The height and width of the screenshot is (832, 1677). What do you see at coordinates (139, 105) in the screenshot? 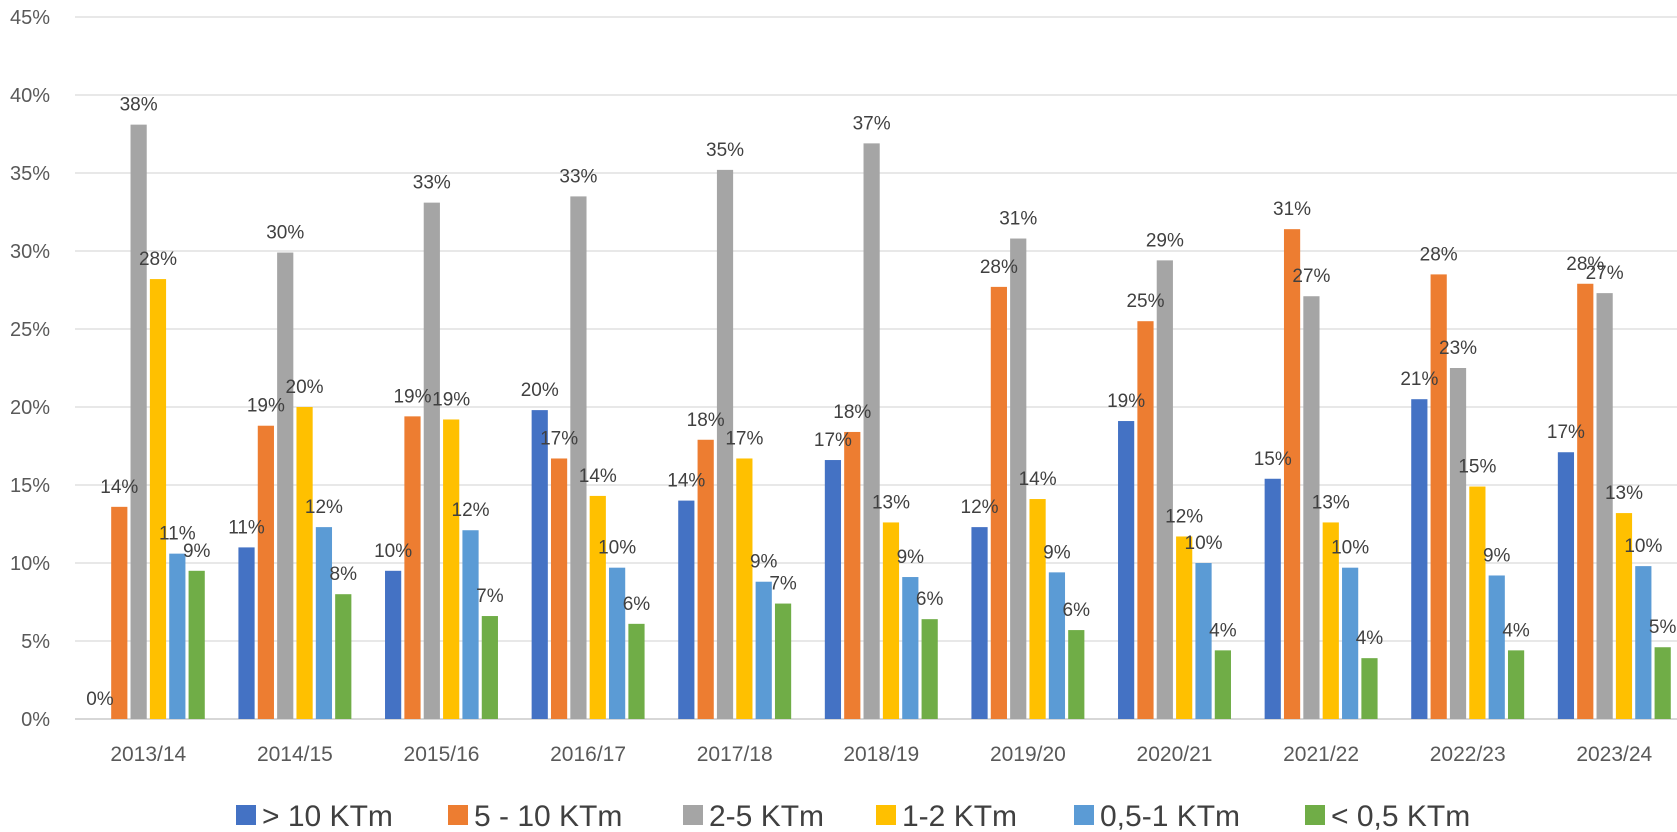
I see `data-label: 38%` at bounding box center [139, 105].